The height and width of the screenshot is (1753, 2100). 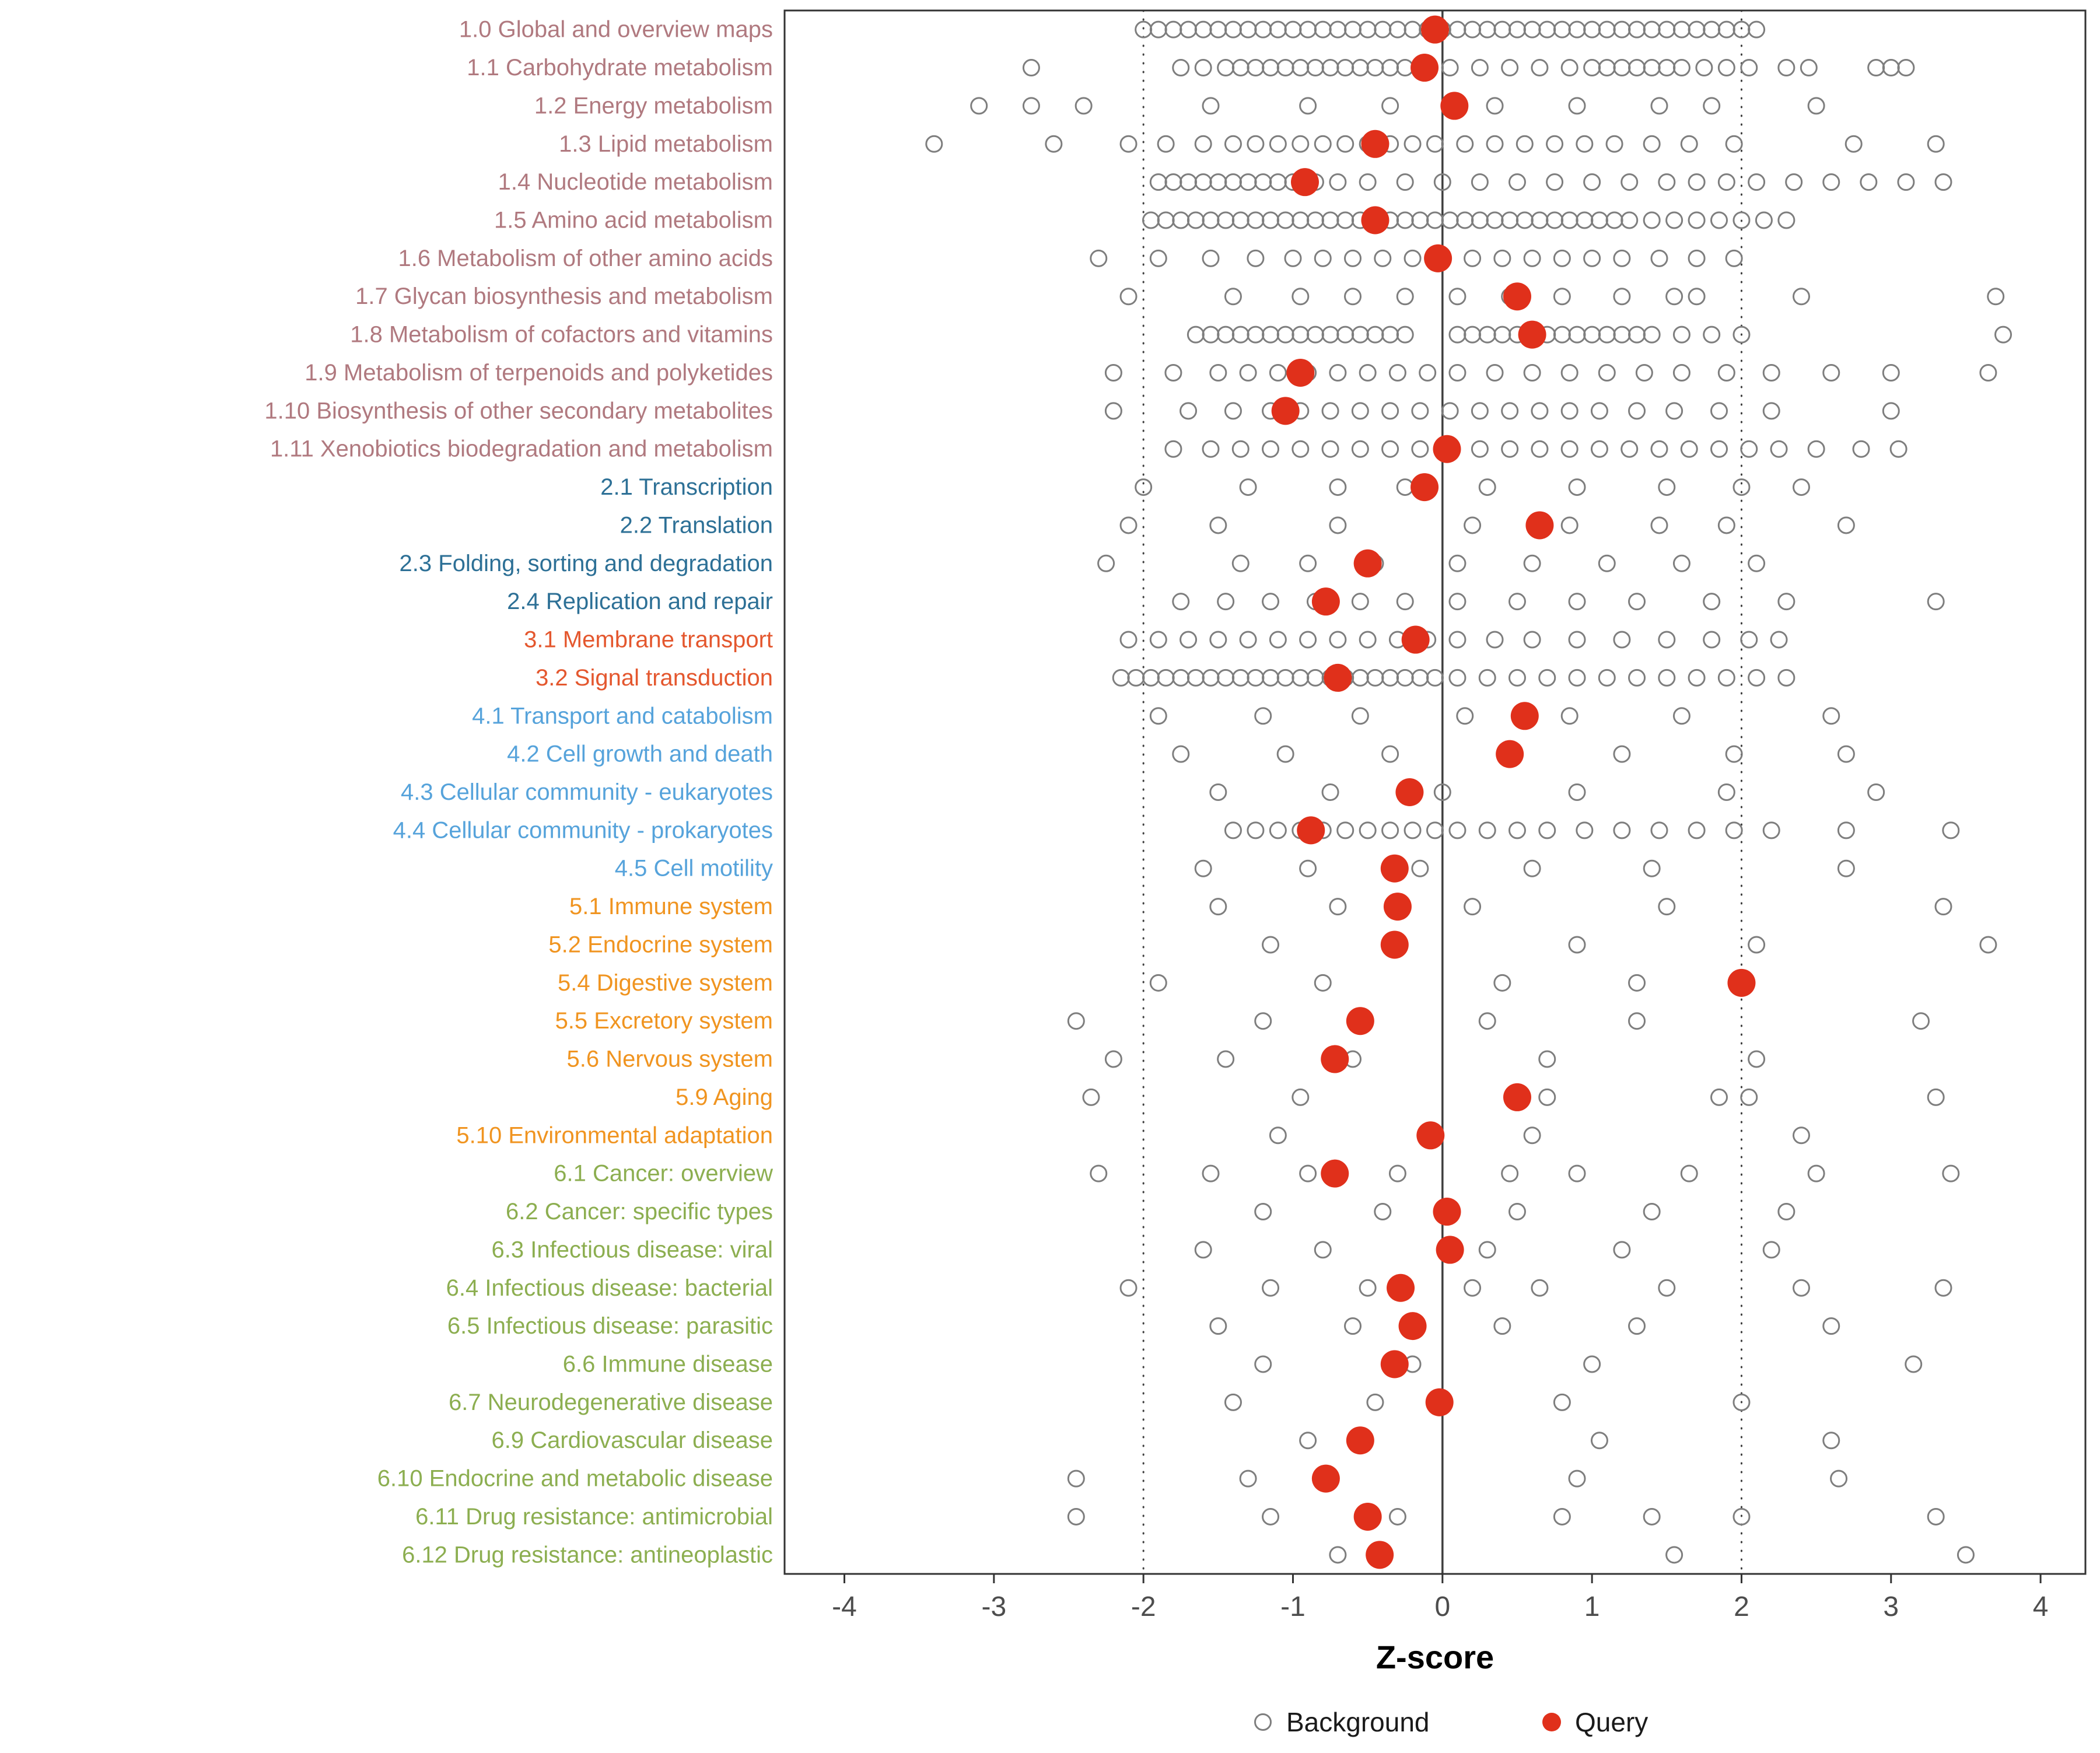 I want to click on svg-text:4.4 Cellular community - proka: 4.4 Cellular community - prokaryotes, so click(x=583, y=830).